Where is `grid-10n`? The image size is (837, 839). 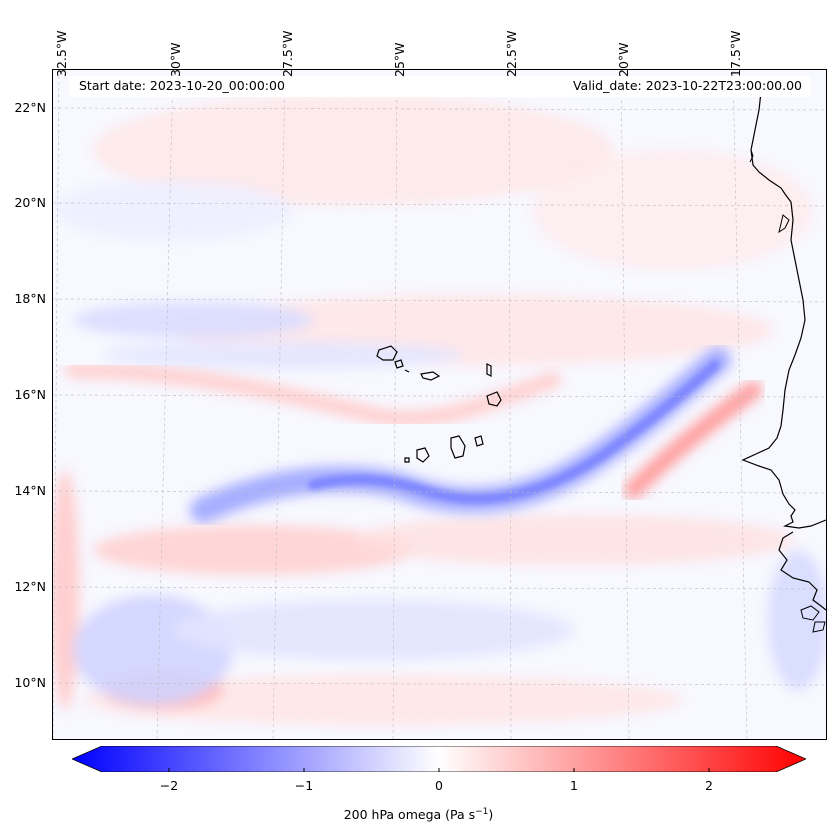
grid-10n is located at coordinates (439, 684).